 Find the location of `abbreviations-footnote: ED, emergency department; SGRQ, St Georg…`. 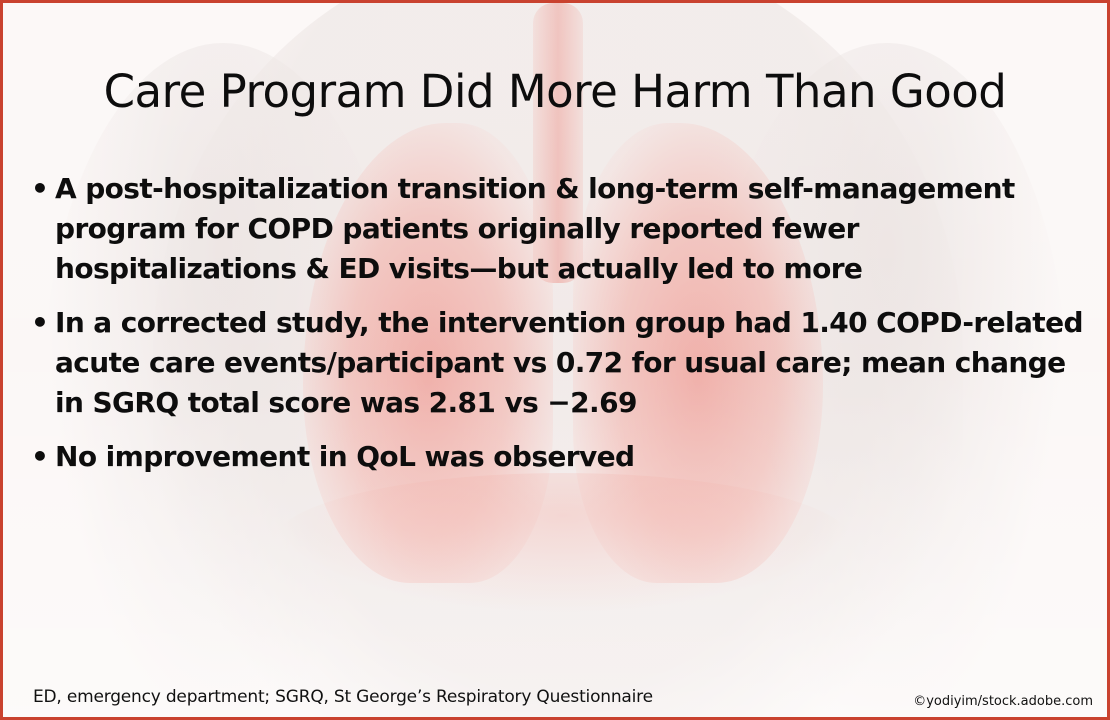

abbreviations-footnote: ED, emergency department; SGRQ, St Georg… is located at coordinates (343, 697).